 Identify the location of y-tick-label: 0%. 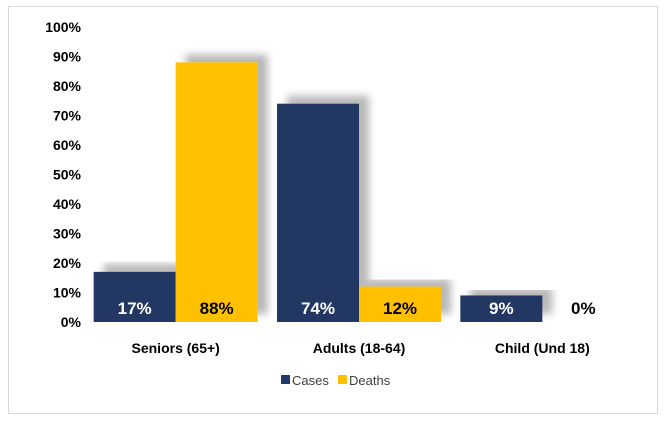
(71, 322).